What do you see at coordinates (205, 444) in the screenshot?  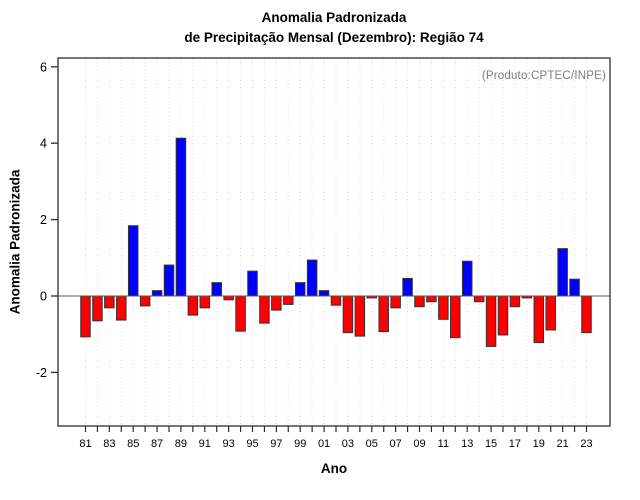 I see `x-tick-label-91: 91` at bounding box center [205, 444].